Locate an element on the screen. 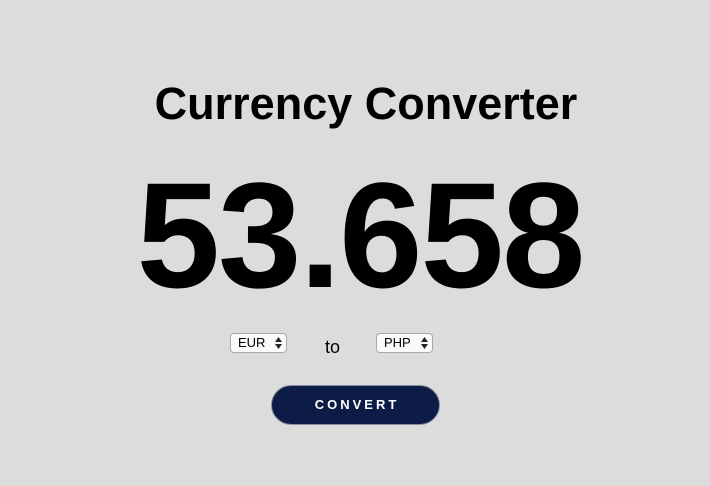 The height and width of the screenshot is (486, 710). from-currency-select: EUR is located at coordinates (258, 343).